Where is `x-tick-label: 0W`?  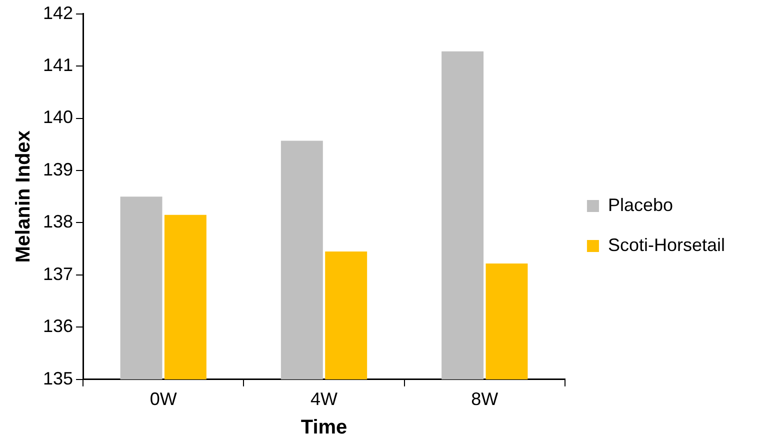 x-tick-label: 0W is located at coordinates (163, 399).